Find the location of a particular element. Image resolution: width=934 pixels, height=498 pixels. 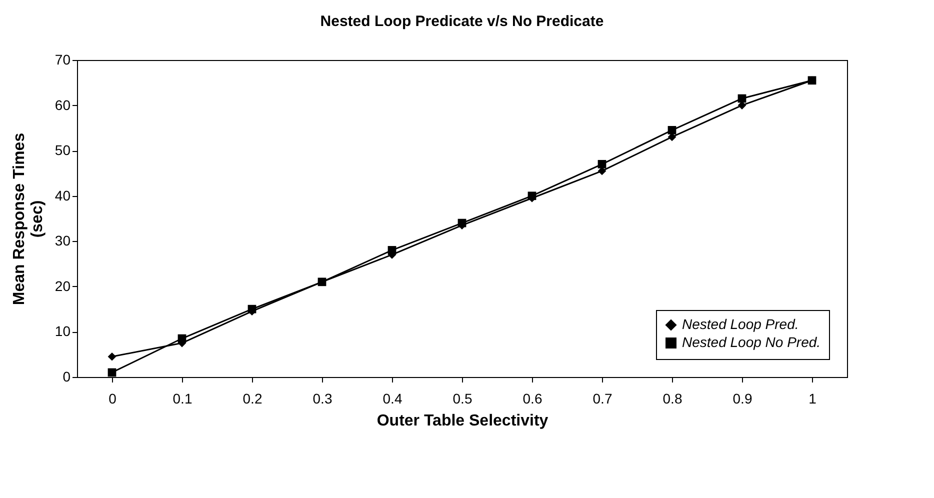

chart-title: Nested Loop Predicate v/s No Predicate is located at coordinates (462, 21).